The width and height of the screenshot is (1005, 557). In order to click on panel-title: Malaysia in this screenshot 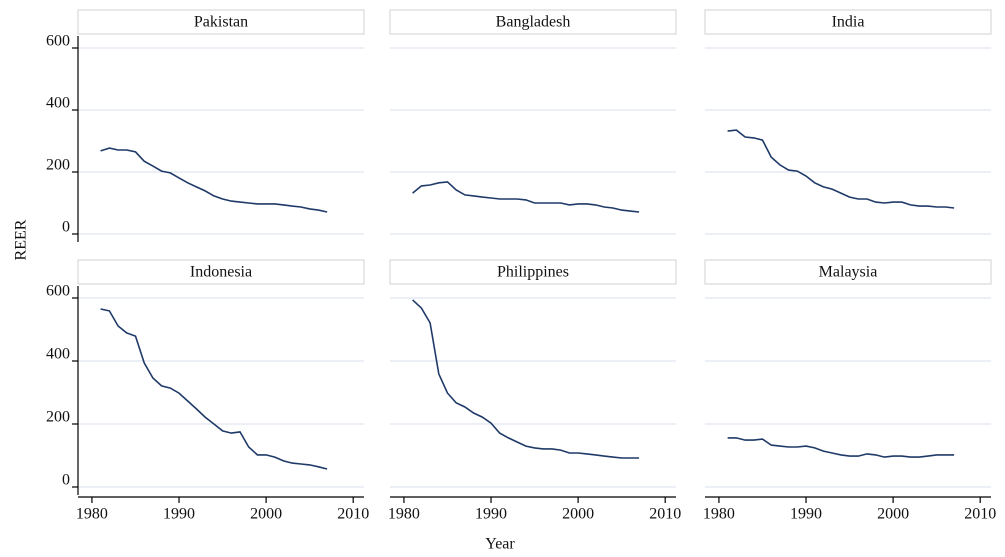, I will do `click(848, 272)`.